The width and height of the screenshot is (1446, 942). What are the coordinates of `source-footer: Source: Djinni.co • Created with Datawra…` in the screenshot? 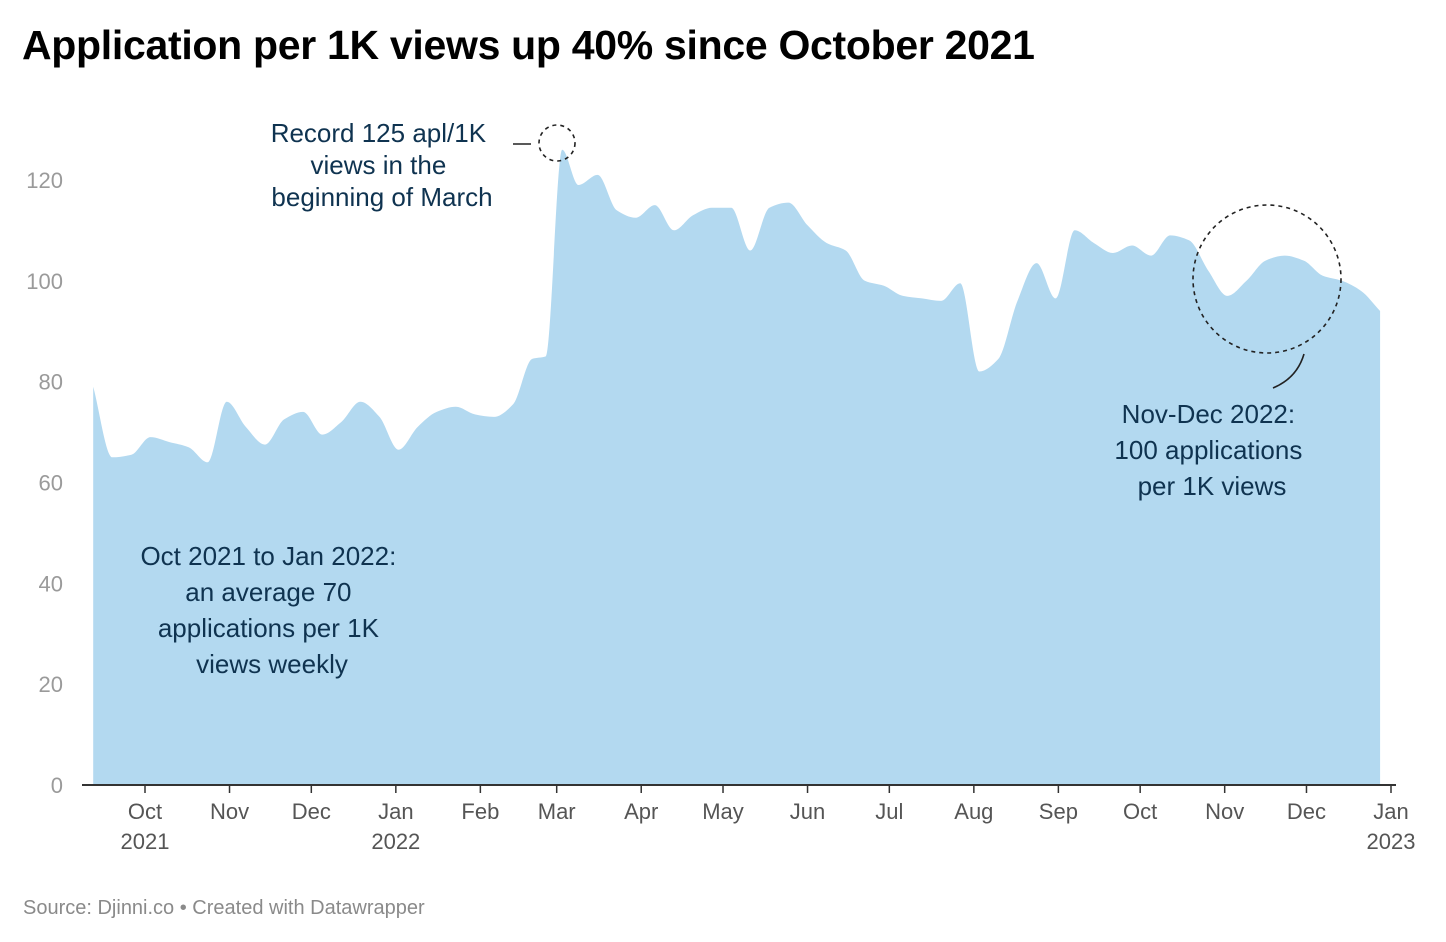 It's located at (224, 908).